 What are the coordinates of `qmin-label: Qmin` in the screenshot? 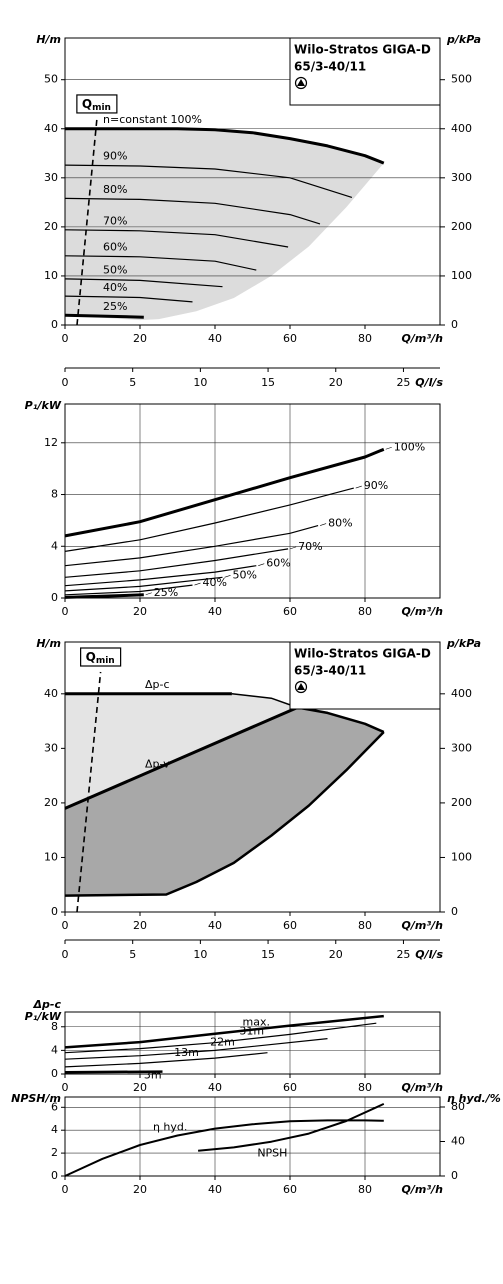 It's located at (96, 104).